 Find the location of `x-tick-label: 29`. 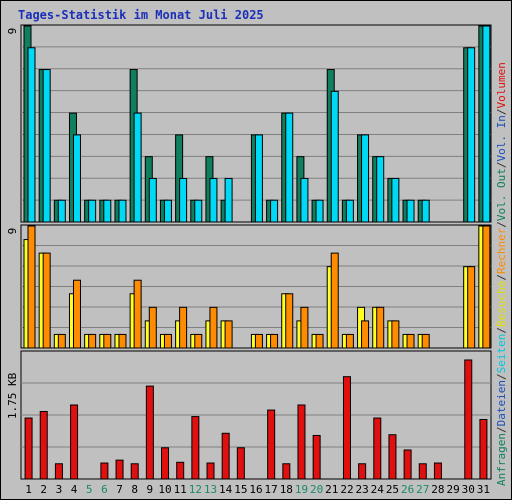

x-tick-label: 29 is located at coordinates (452, 489).